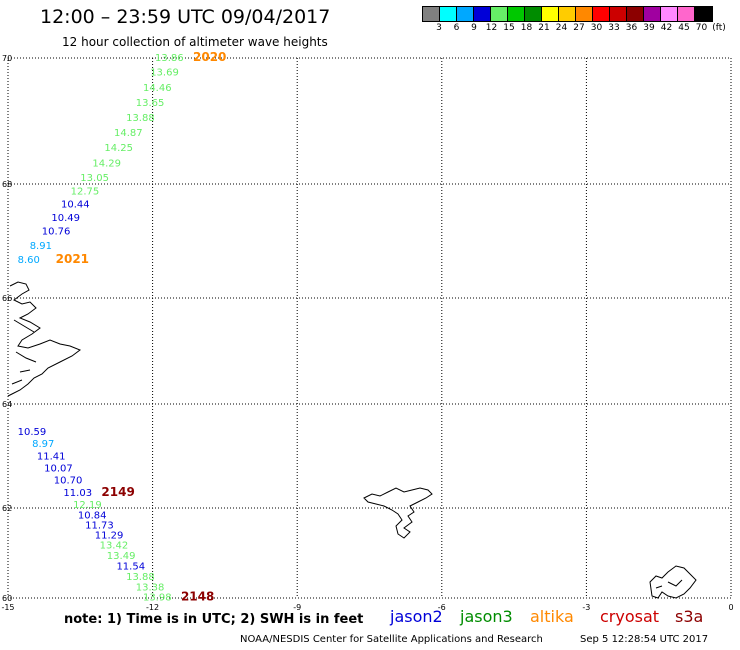  Describe the element at coordinates (65, 218) in the screenshot. I see `wave-height-value: 10.49` at that location.